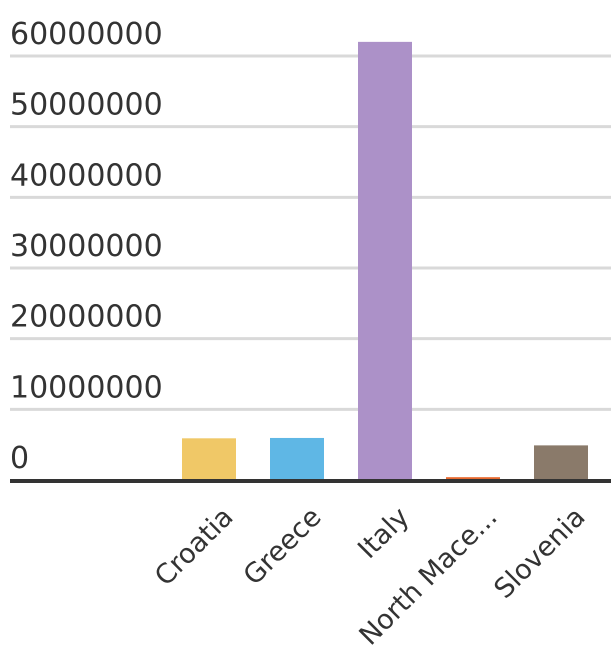 The image size is (611, 658). What do you see at coordinates (561, 462) in the screenshot?
I see `bar-slovenia` at bounding box center [561, 462].